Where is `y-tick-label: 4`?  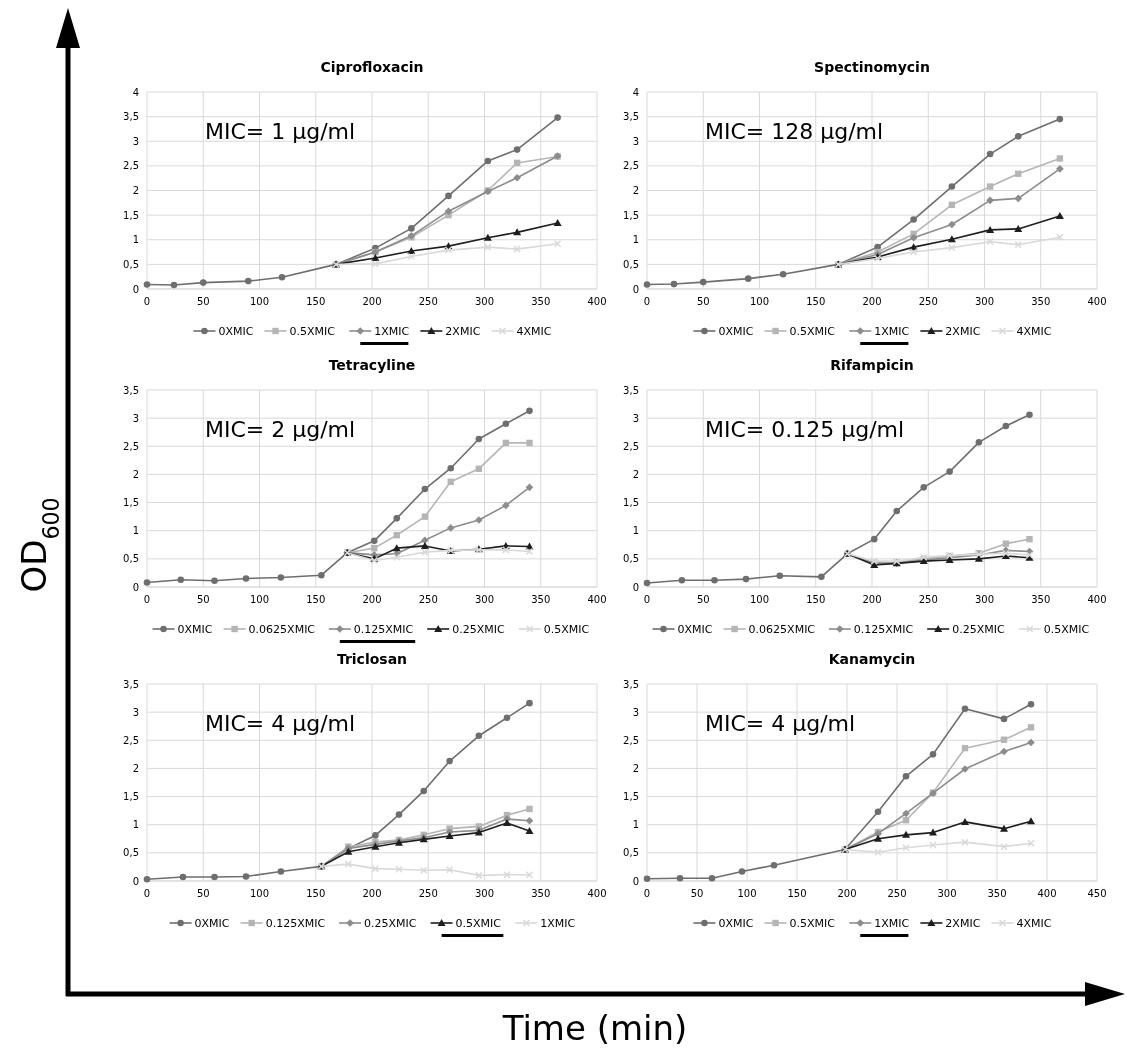
y-tick-label: 4 is located at coordinates (635, 92).